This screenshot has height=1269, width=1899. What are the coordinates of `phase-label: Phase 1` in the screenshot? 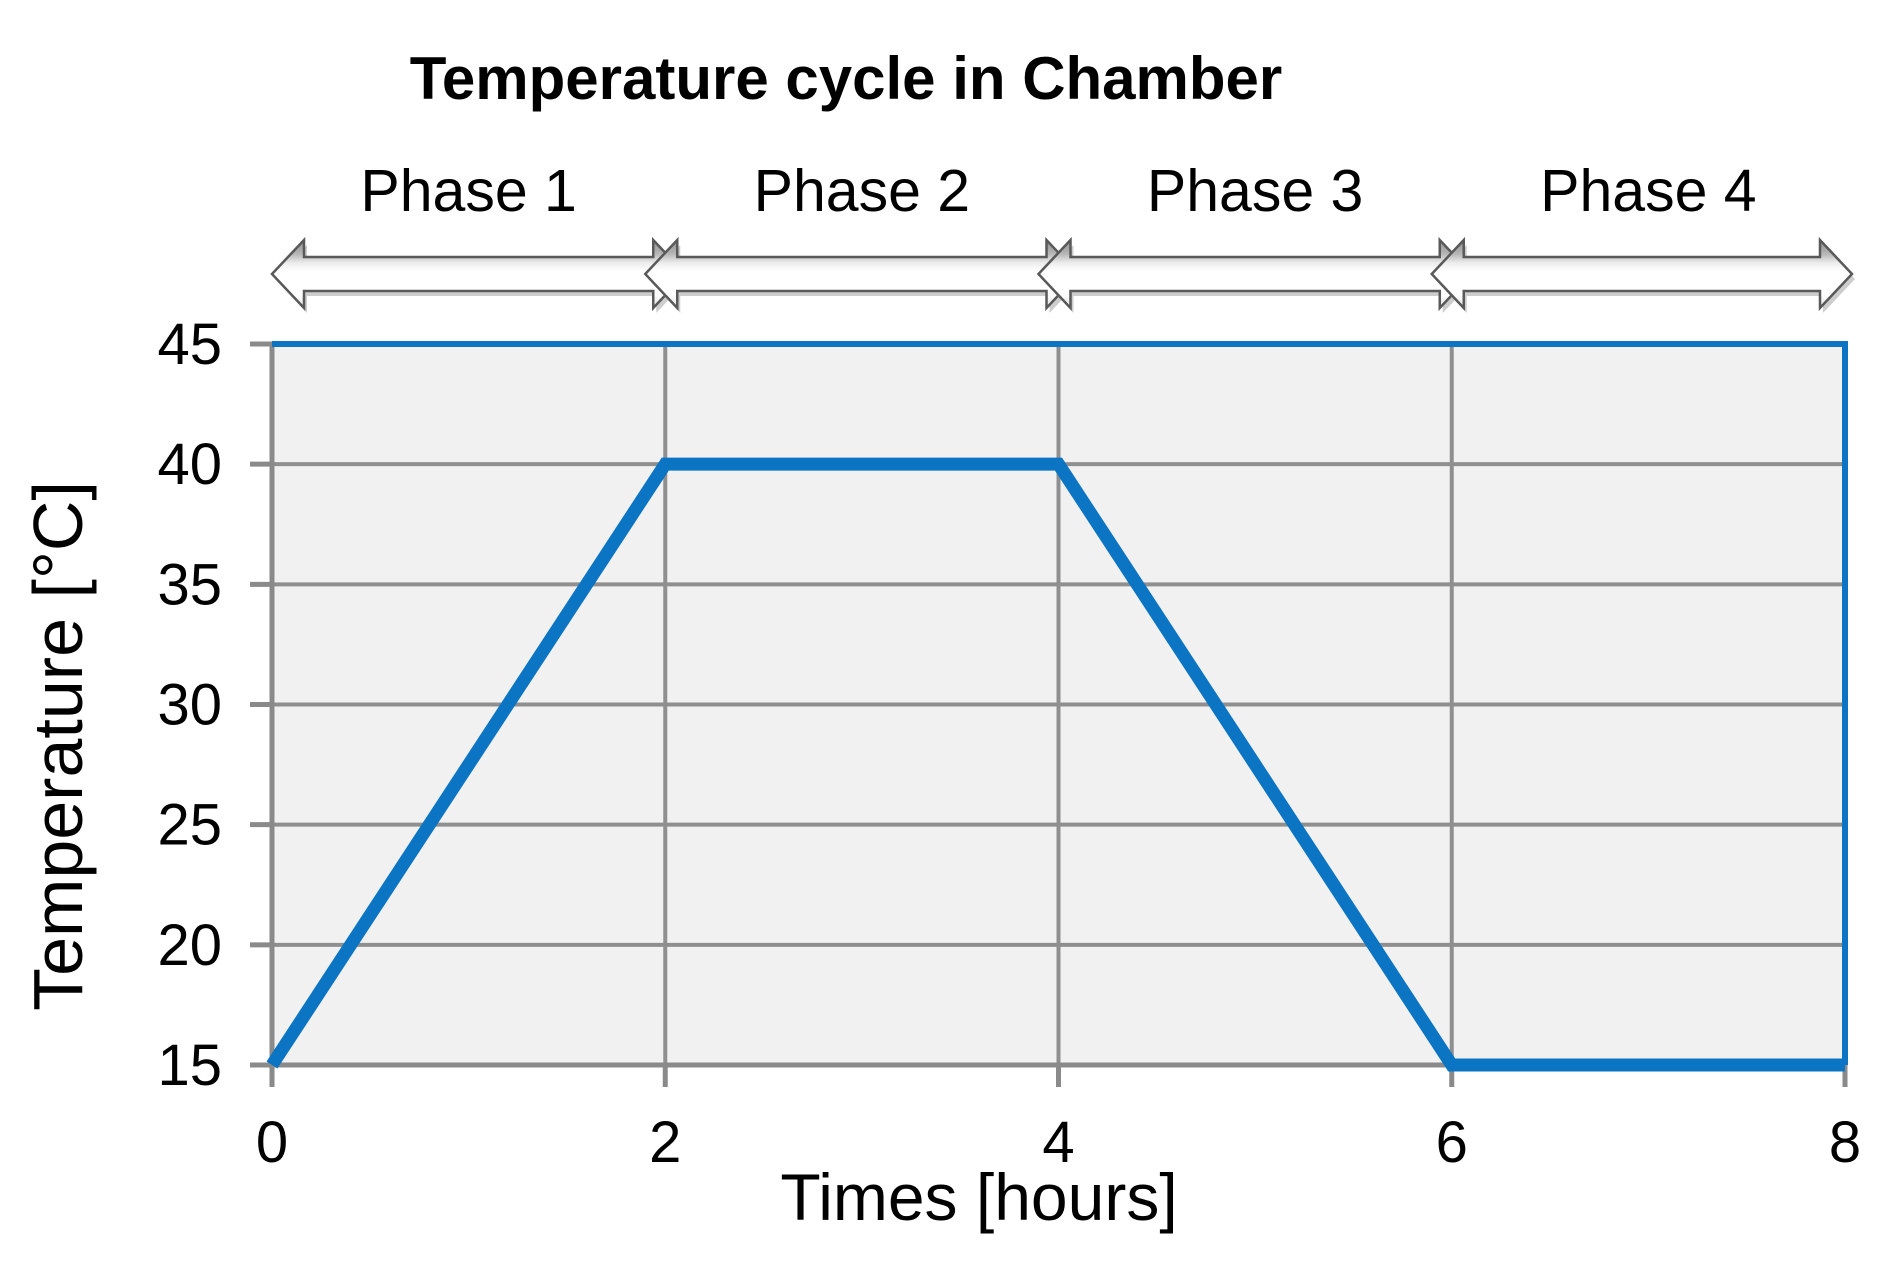 It's located at (468, 191).